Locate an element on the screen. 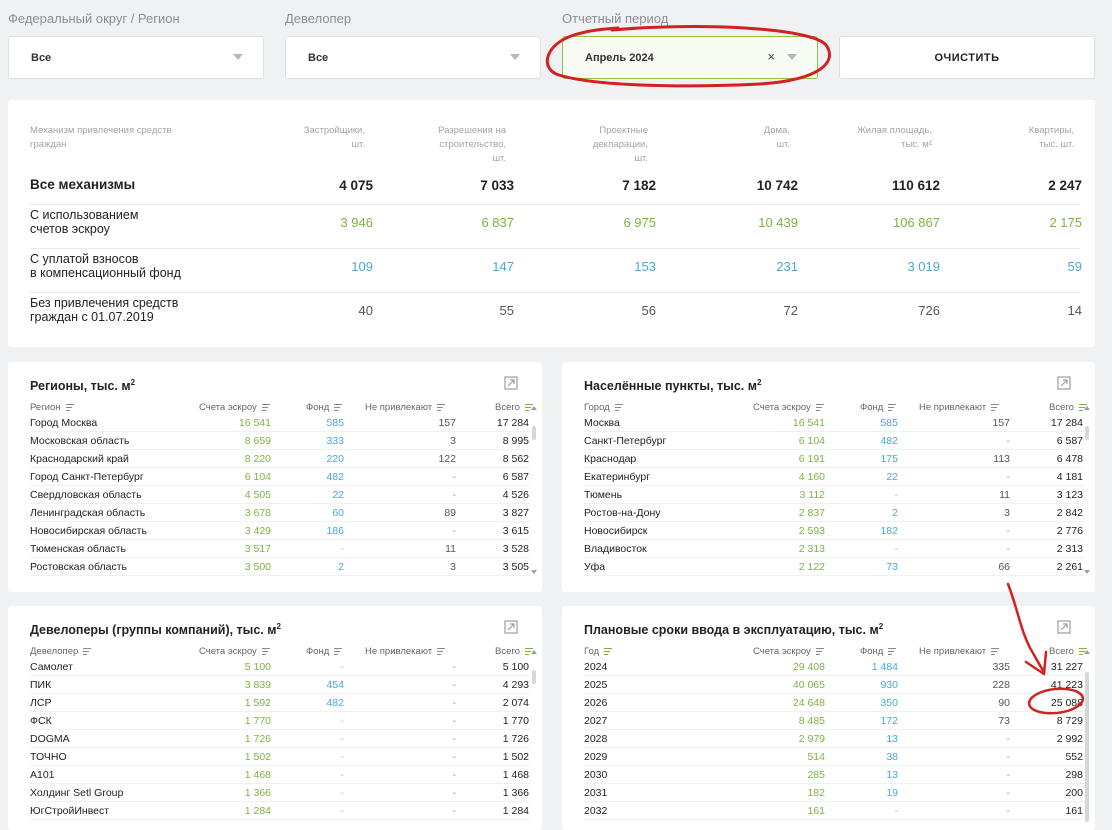 The image size is (1112, 830). table-row: 2031 182 19 - 200 is located at coordinates (834, 793).